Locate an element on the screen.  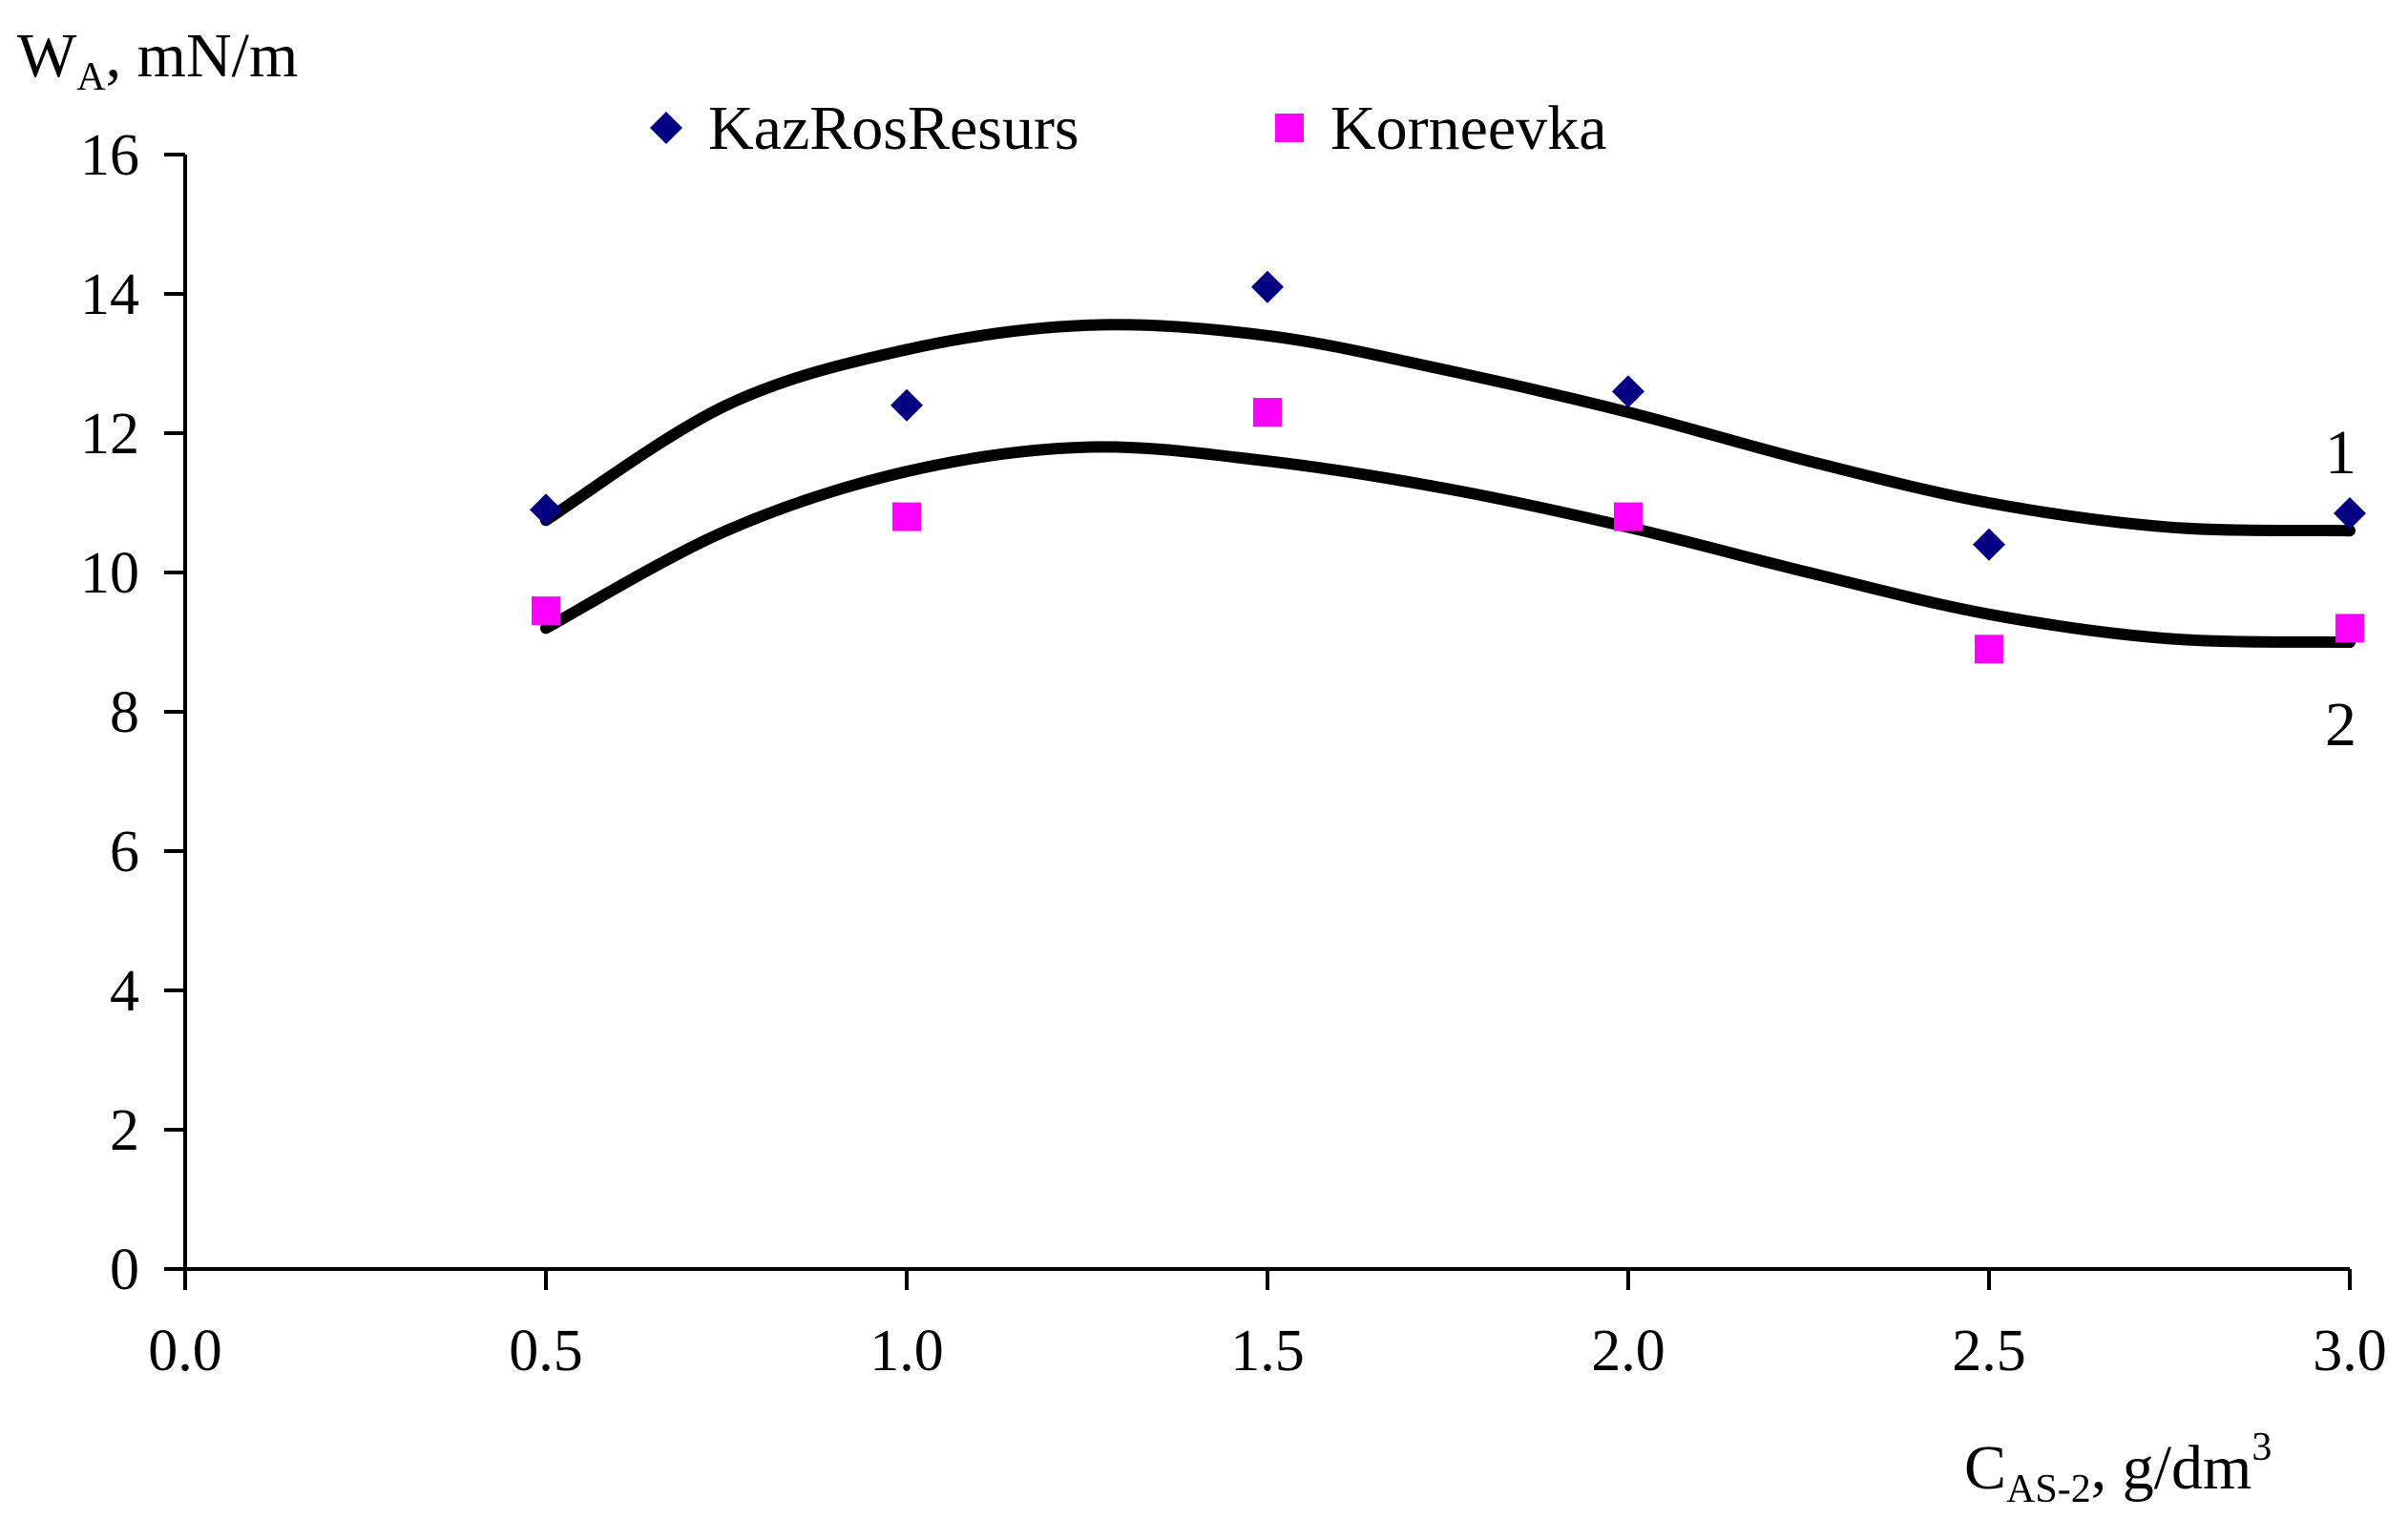
x-tick-label: 1.0 is located at coordinates (906, 1351).